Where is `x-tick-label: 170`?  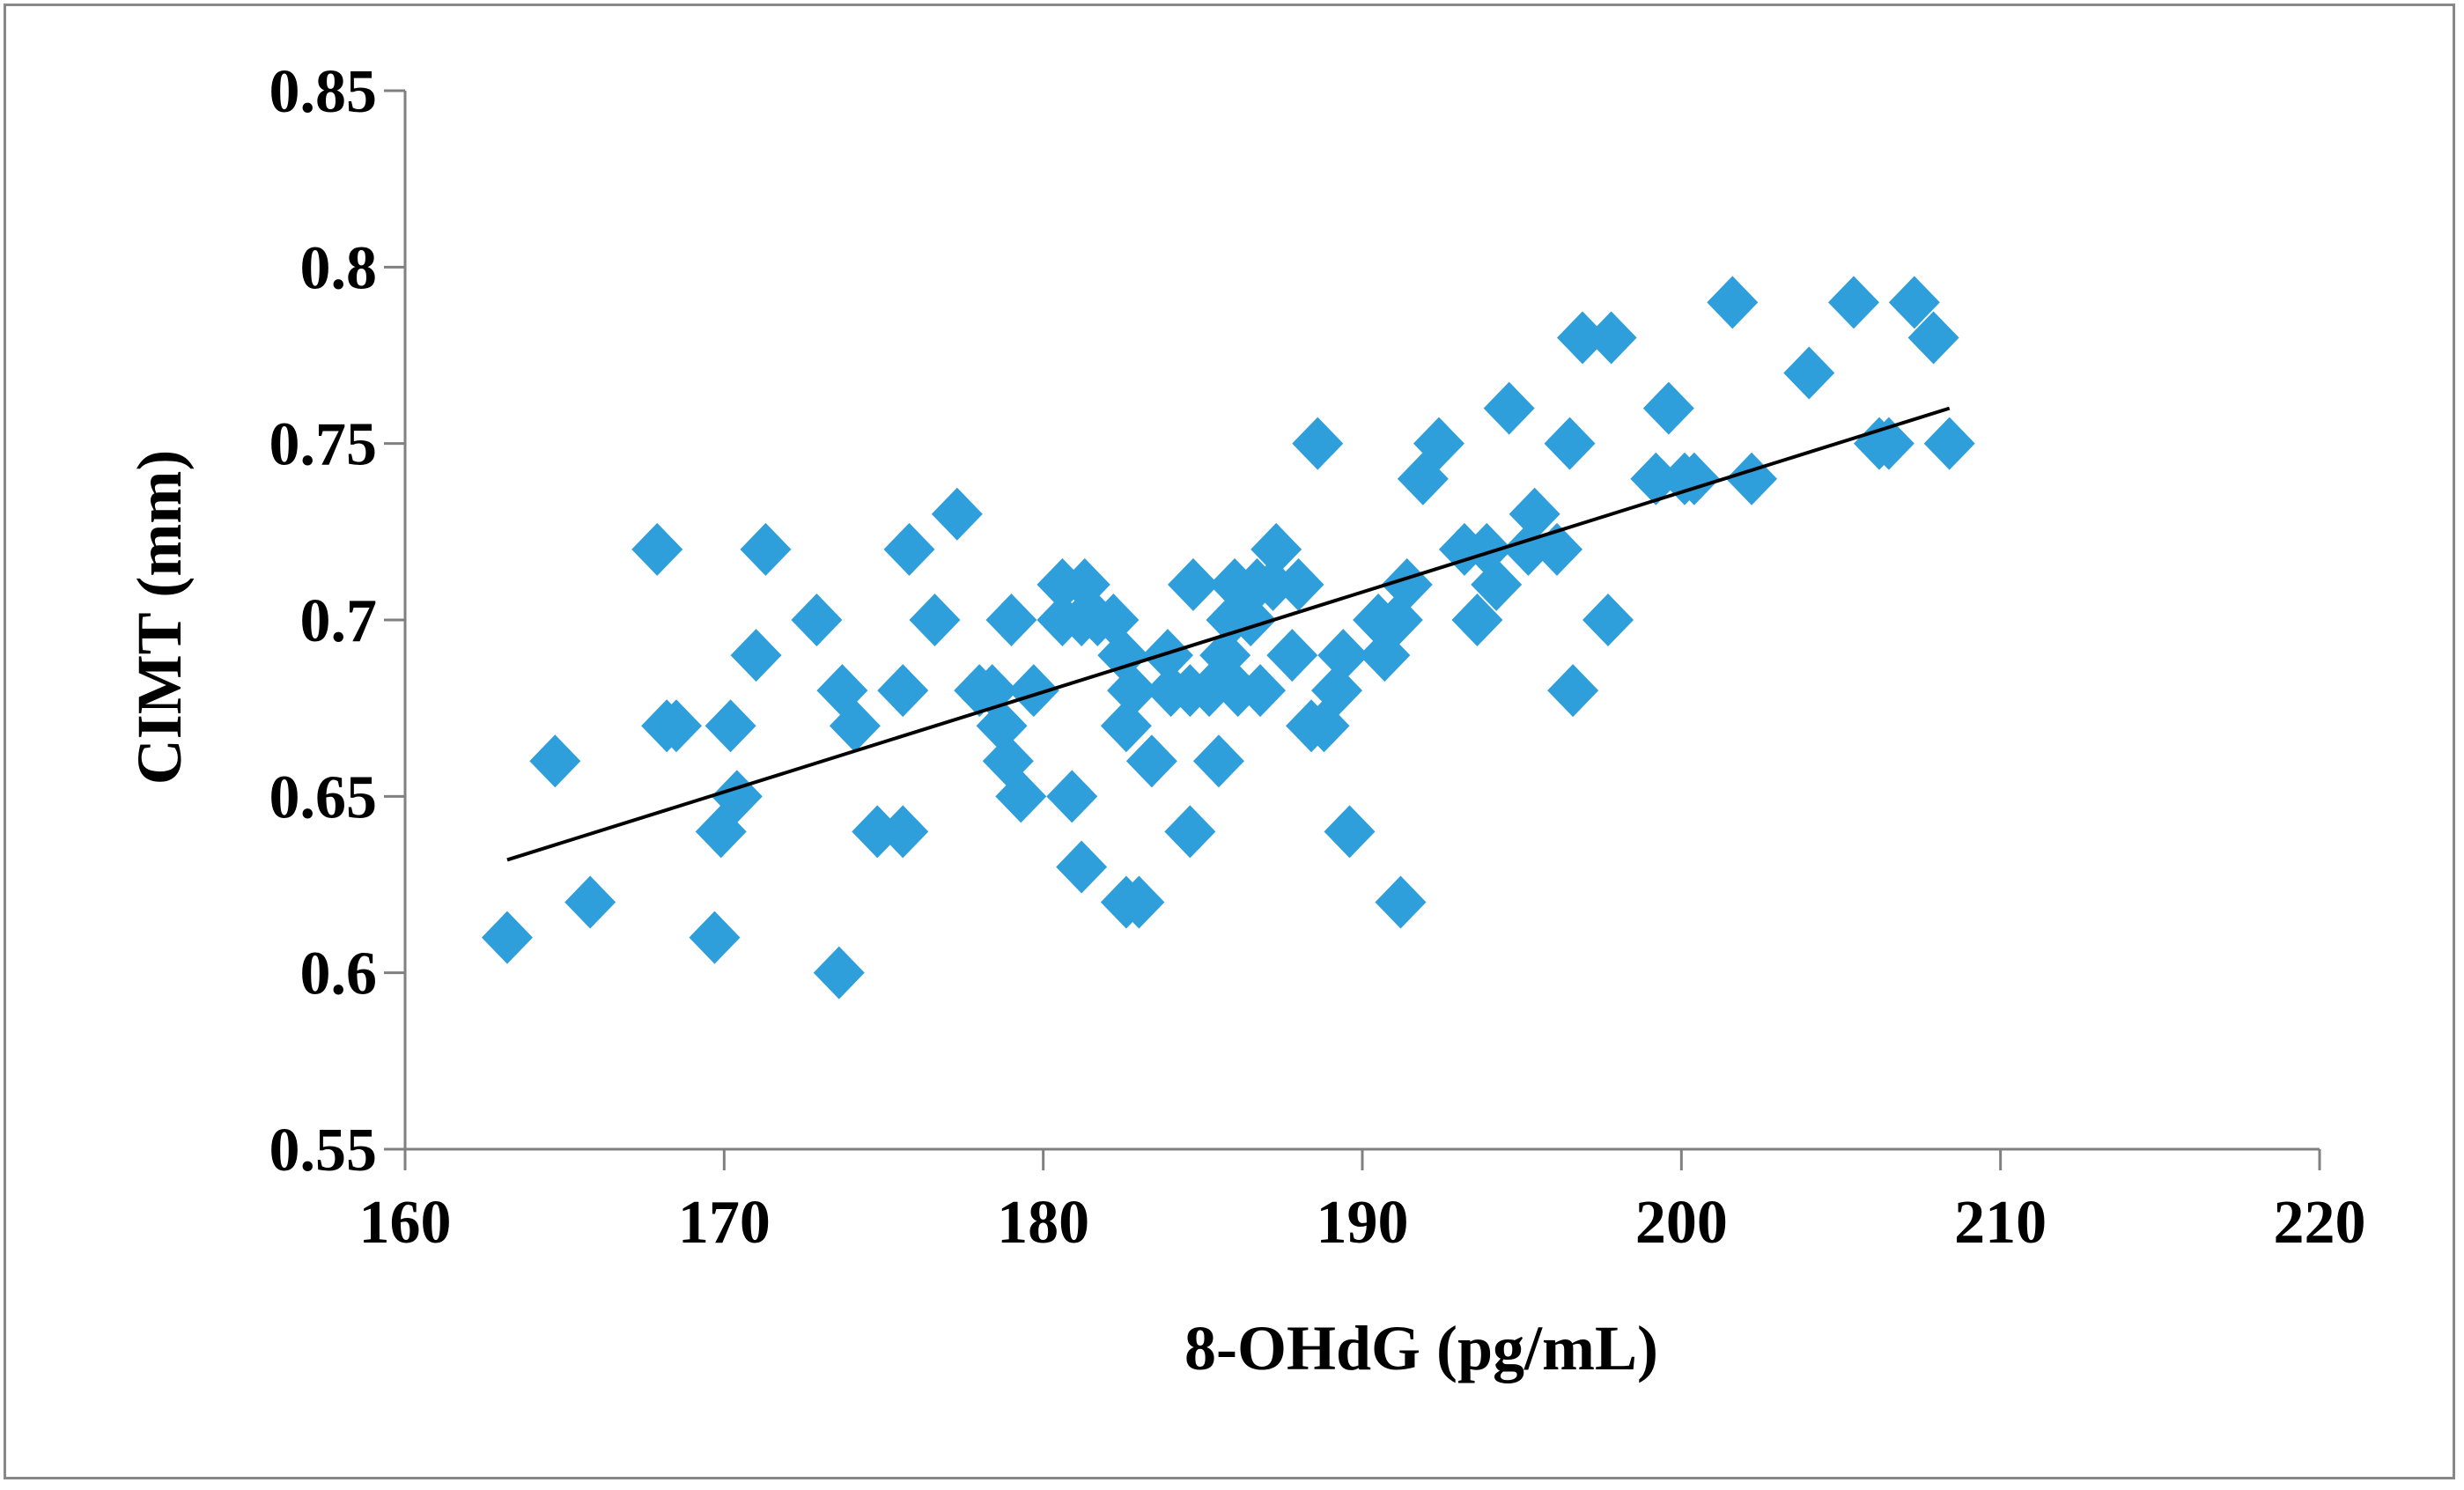 x-tick-label: 170 is located at coordinates (724, 1223).